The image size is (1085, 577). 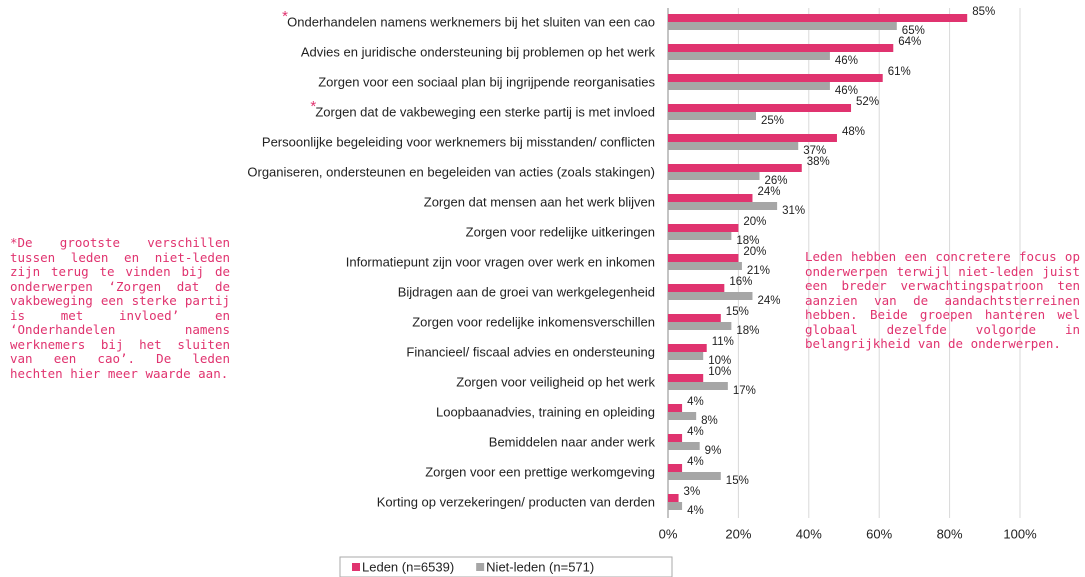 I want to click on value-label: 31%, so click(x=793, y=211).